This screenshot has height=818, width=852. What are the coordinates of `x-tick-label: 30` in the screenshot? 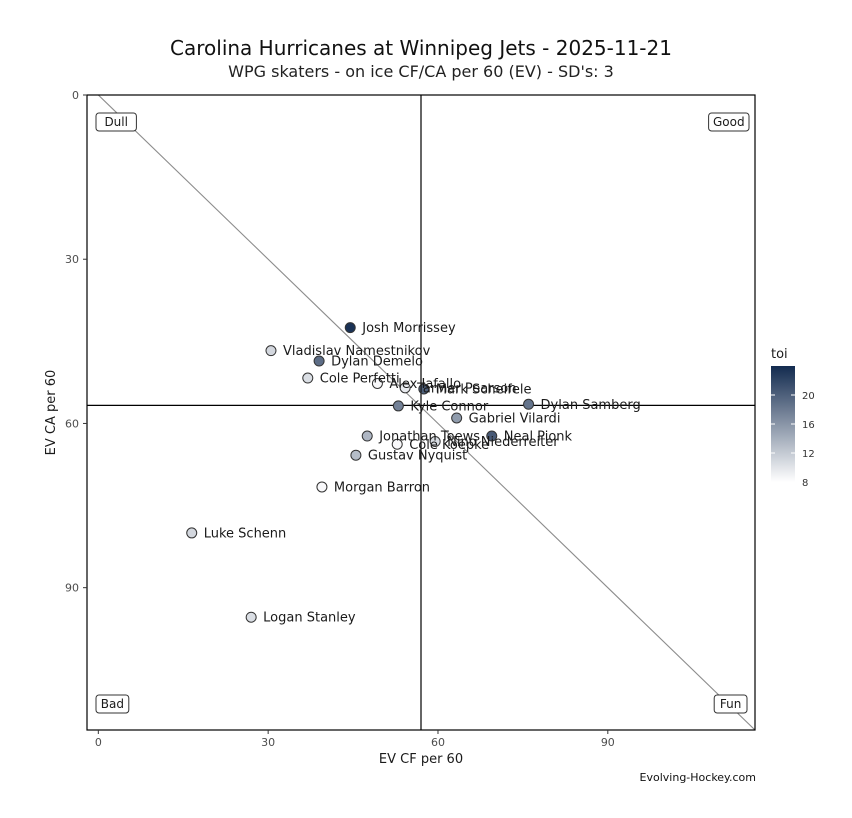 It's located at (268, 742).